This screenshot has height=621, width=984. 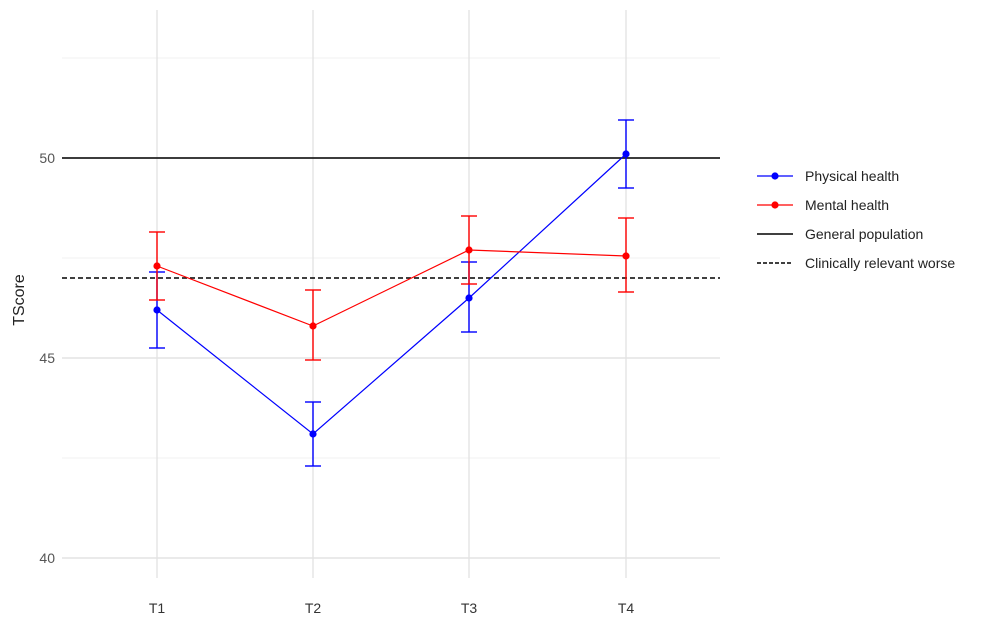 I want to click on y-tick-label: 45, so click(x=47, y=358).